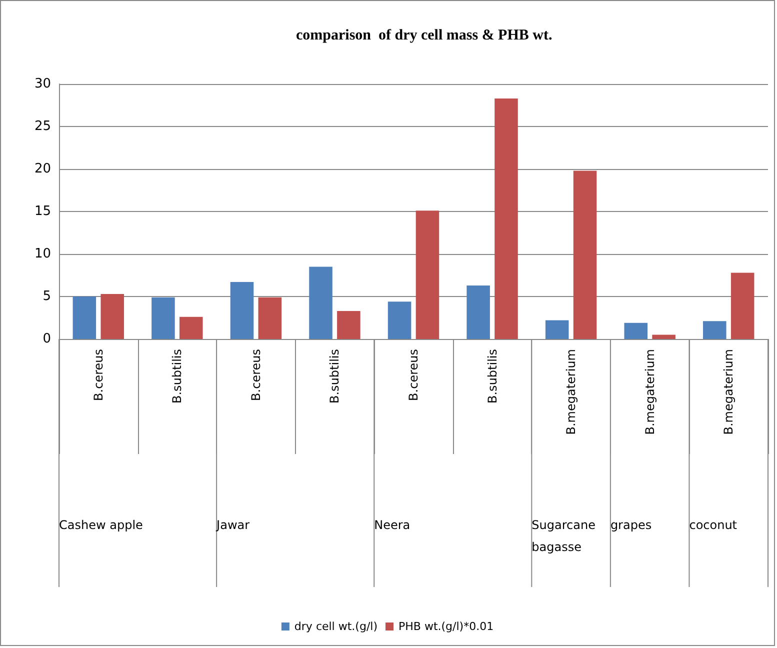  Describe the element at coordinates (392, 525) in the screenshot. I see `text: Neera` at that location.